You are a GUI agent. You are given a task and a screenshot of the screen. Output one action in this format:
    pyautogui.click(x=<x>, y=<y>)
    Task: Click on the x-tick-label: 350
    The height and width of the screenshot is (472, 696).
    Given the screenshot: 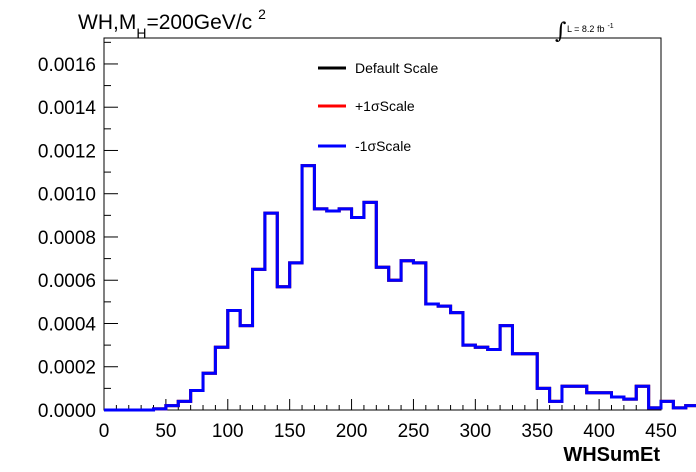 What is the action you would take?
    pyautogui.click(x=537, y=431)
    